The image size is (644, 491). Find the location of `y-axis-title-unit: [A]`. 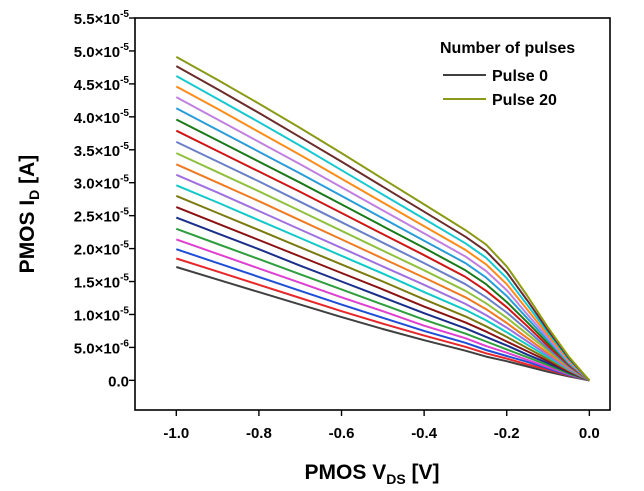

y-axis-title-unit: [A] is located at coordinates (27, 172).